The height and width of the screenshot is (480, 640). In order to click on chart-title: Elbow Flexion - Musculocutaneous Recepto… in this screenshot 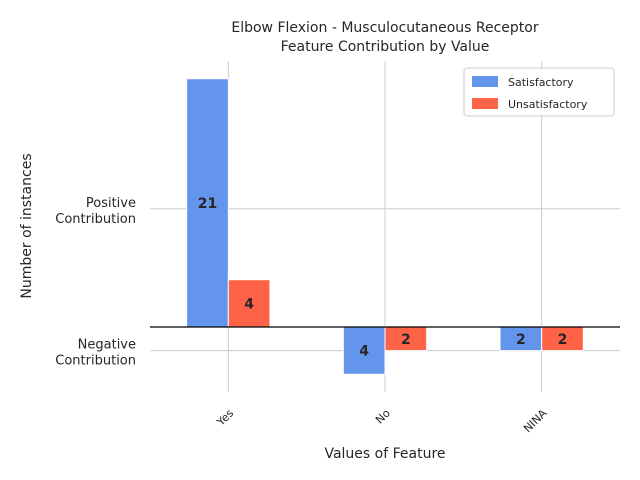, I will do `click(385, 37)`.